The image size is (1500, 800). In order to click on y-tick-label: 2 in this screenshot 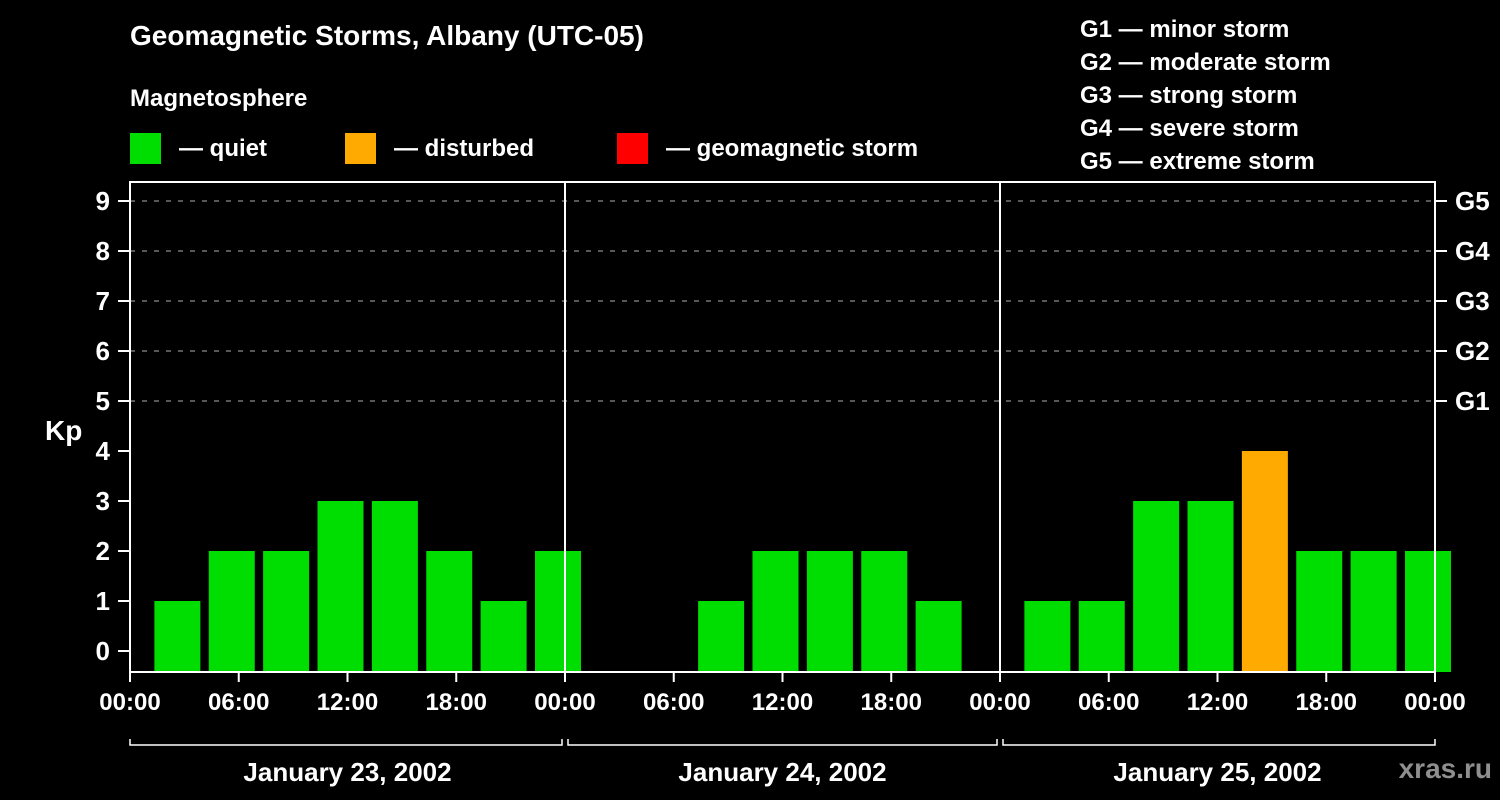, I will do `click(103, 551)`.